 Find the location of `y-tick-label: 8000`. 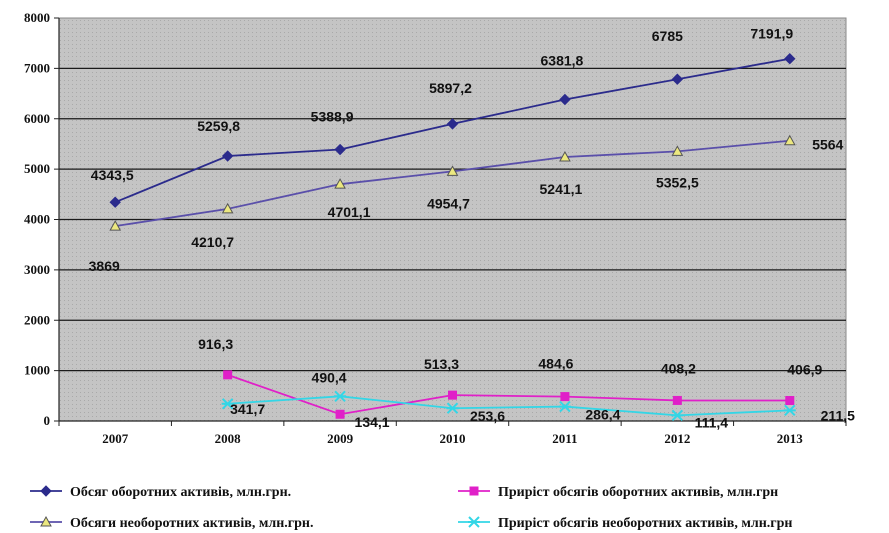

y-tick-label: 8000 is located at coordinates (37, 17).